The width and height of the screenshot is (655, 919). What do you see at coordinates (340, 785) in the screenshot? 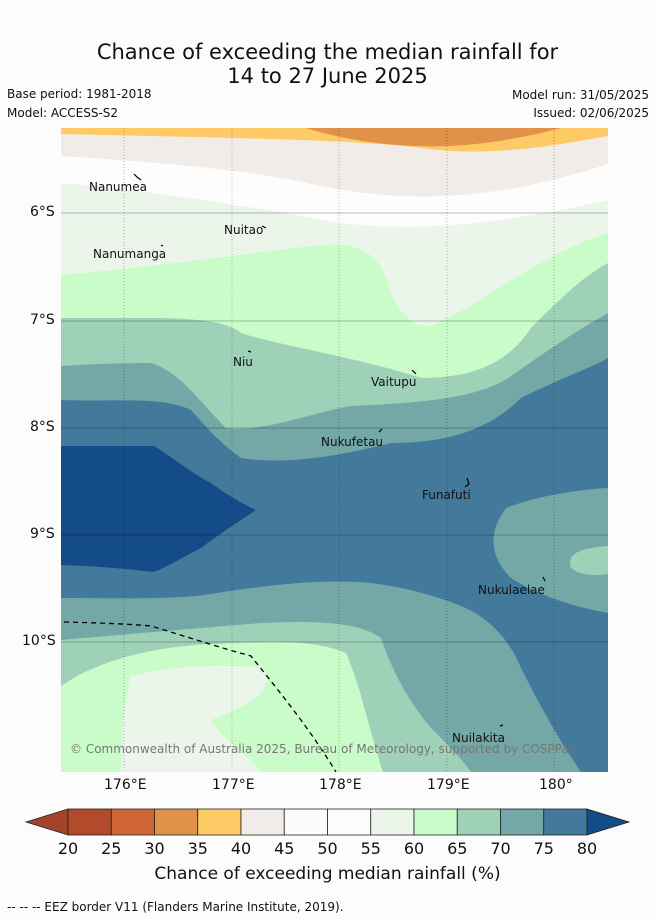
I see `lon-tick-178e: 178°E` at bounding box center [340, 785].